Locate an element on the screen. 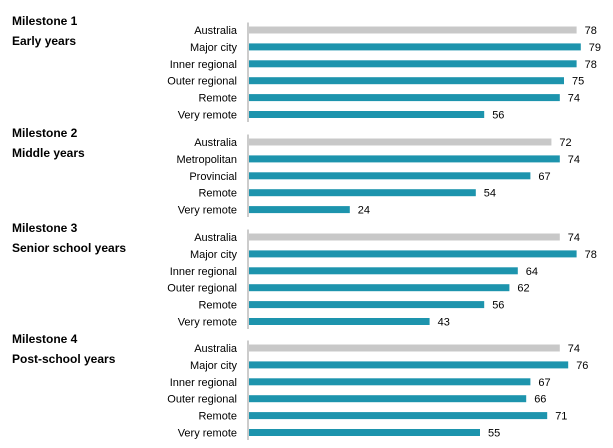  value-label: 76 is located at coordinates (582, 366).